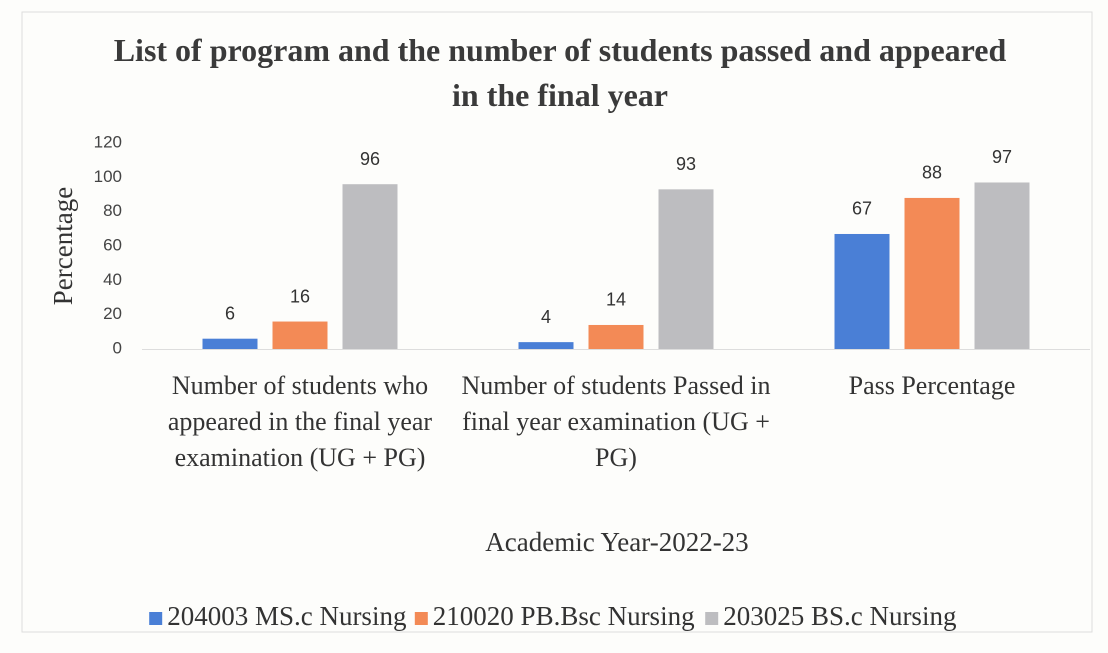 The image size is (1108, 653). Describe the element at coordinates (839, 616) in the screenshot. I see `legend-label: 203025 BS.c Nursing` at that location.